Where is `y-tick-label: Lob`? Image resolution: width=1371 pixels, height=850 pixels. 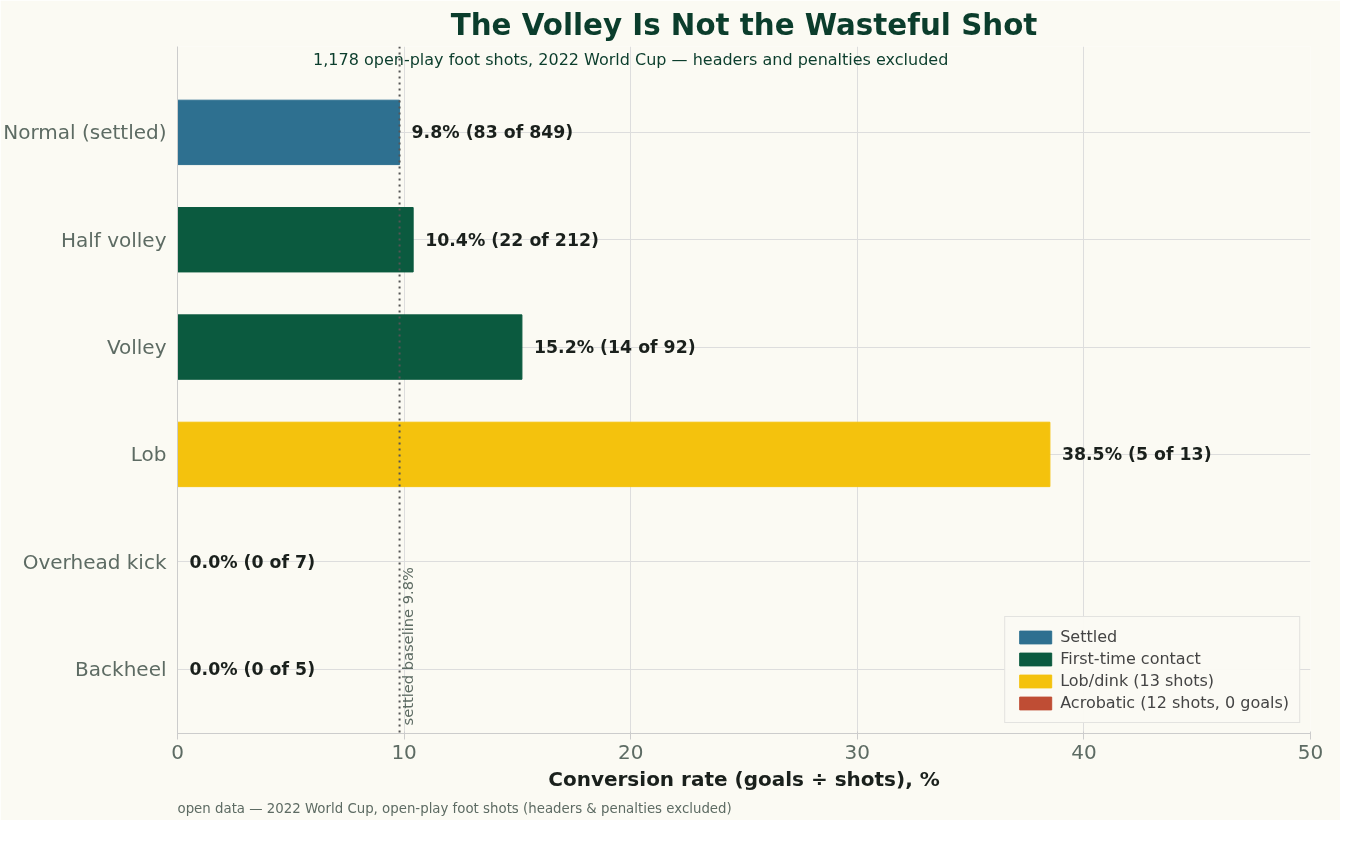 y-tick-label: Lob is located at coordinates (148, 454).